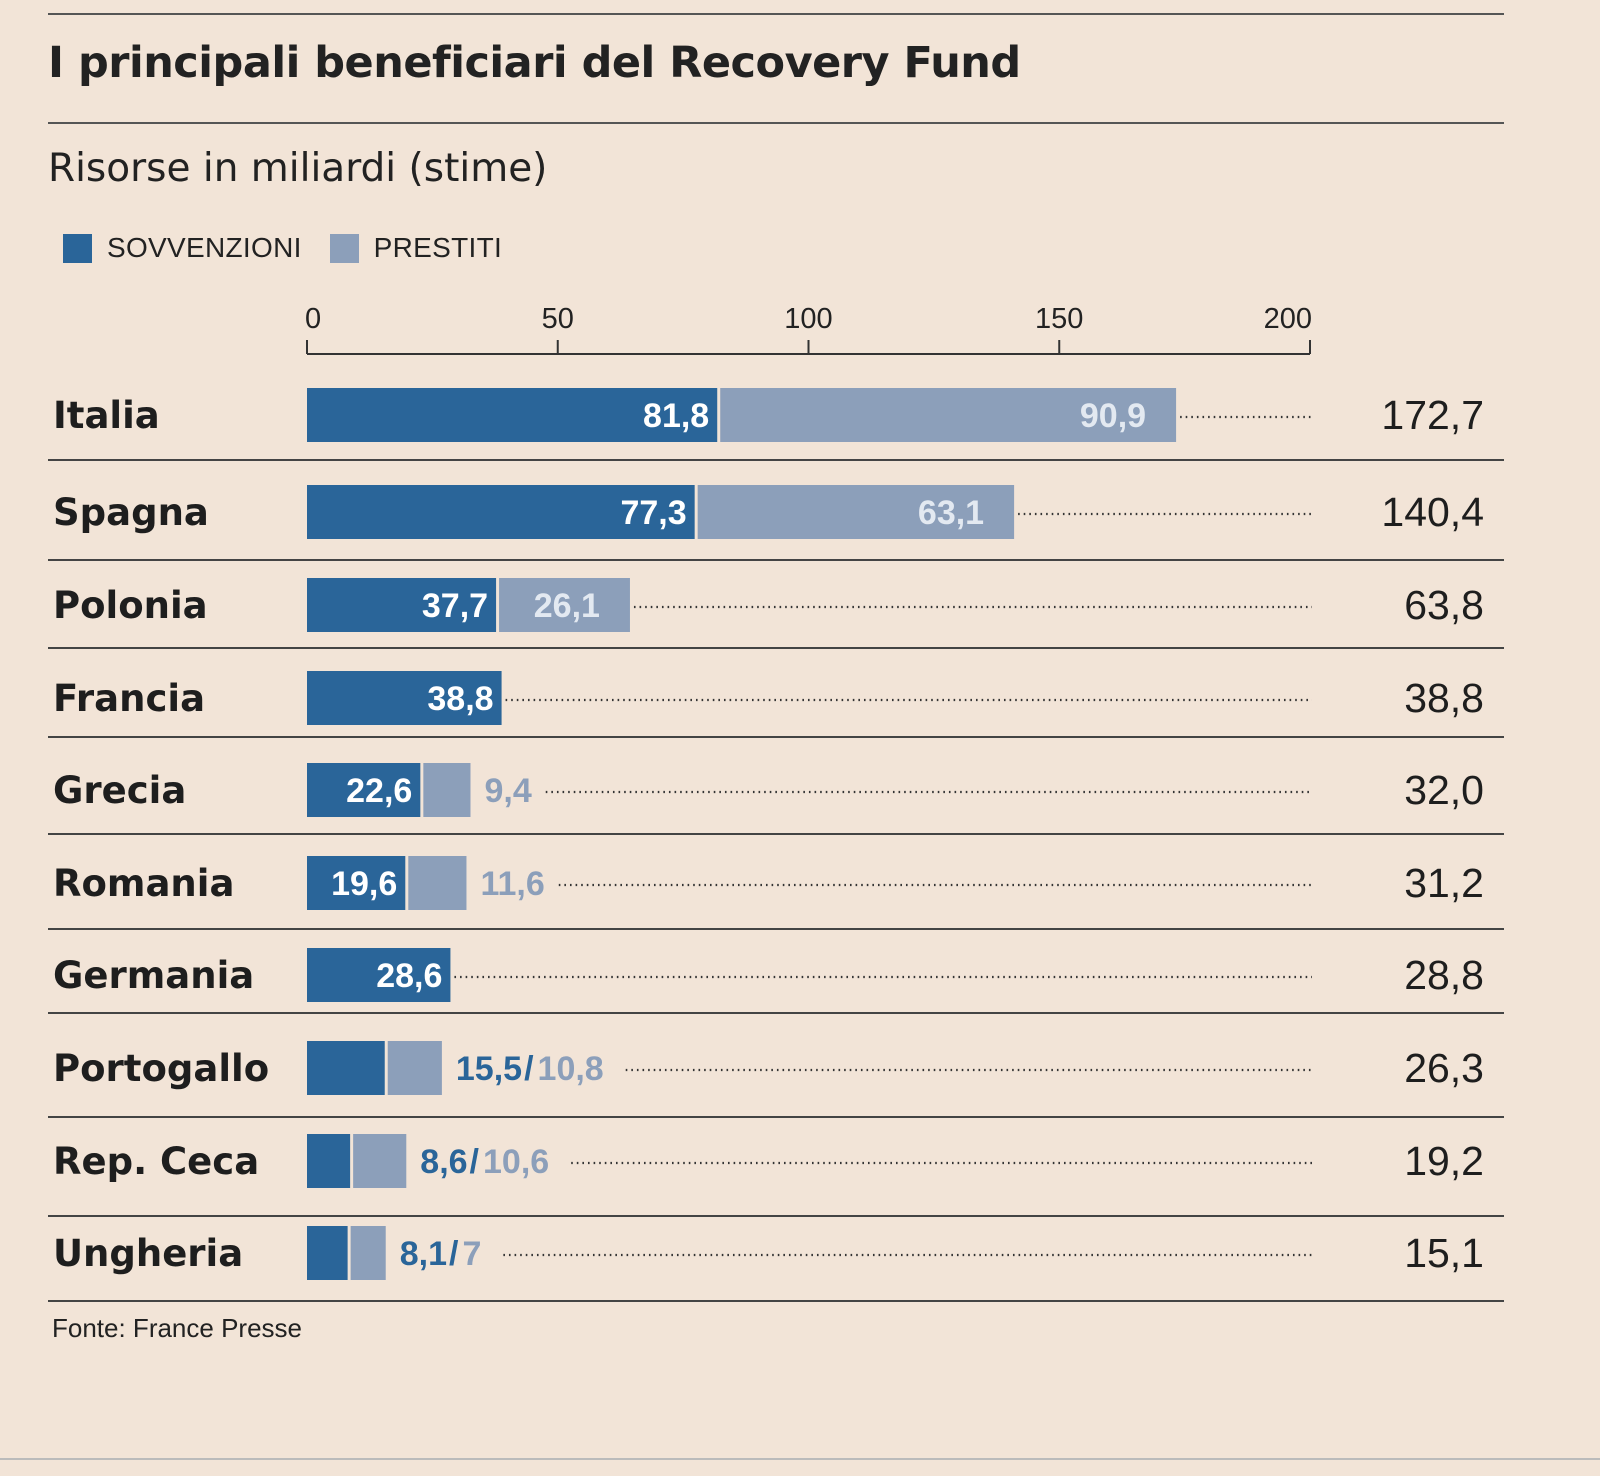 This screenshot has height=1476, width=1600. I want to click on legend-item-sovvenzioni: SOVVENZIONI, so click(182, 248).